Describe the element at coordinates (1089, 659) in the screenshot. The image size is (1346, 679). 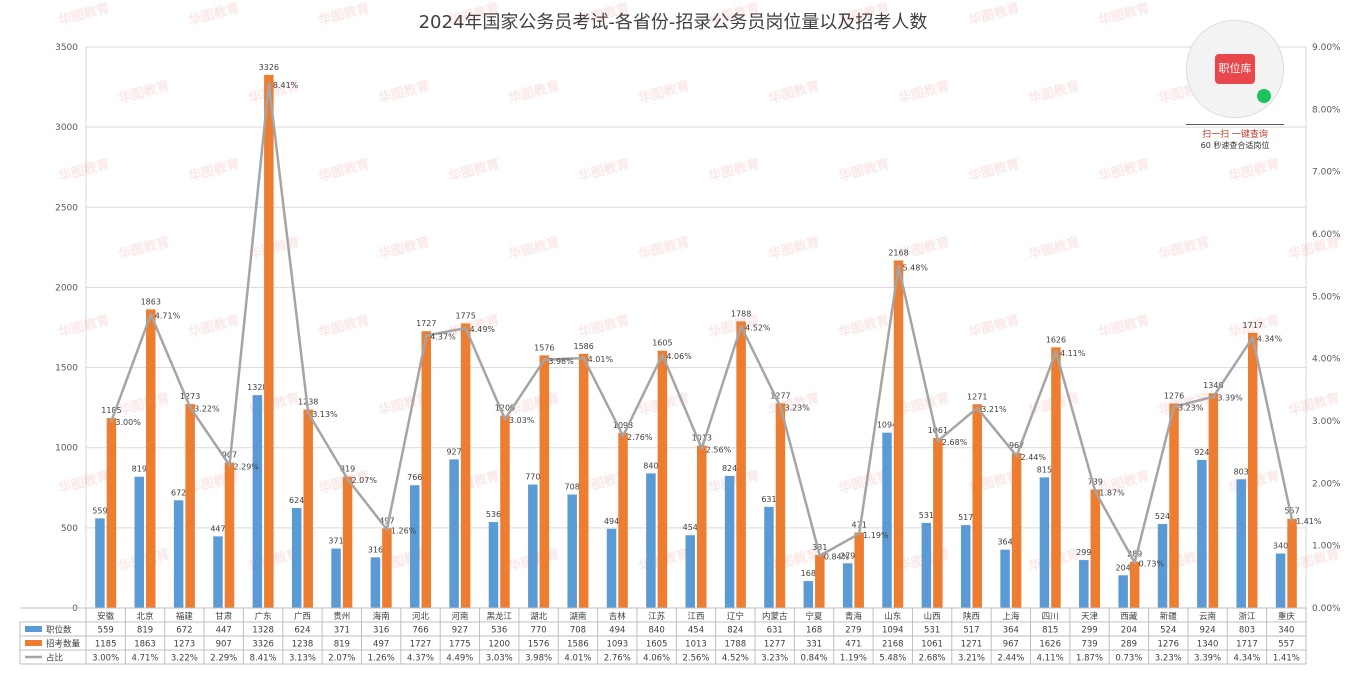
I see `table-cell: 1.87%` at that location.